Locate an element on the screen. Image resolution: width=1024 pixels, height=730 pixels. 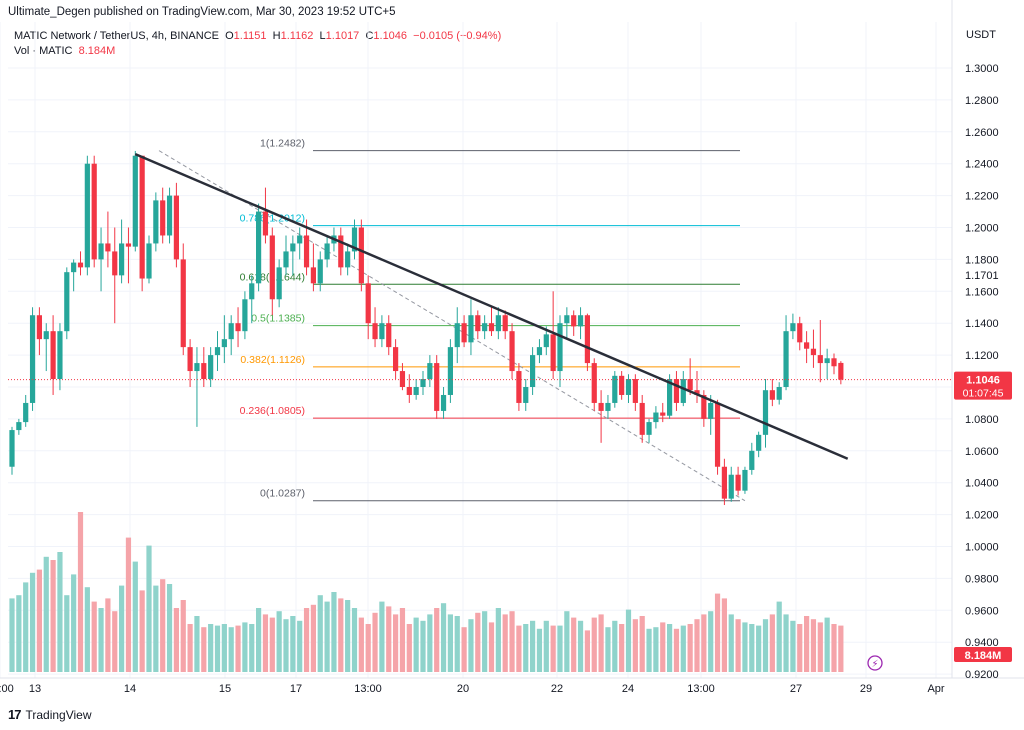
volume-legend: Vol · MATIC 8.184M is located at coordinates (64, 51).